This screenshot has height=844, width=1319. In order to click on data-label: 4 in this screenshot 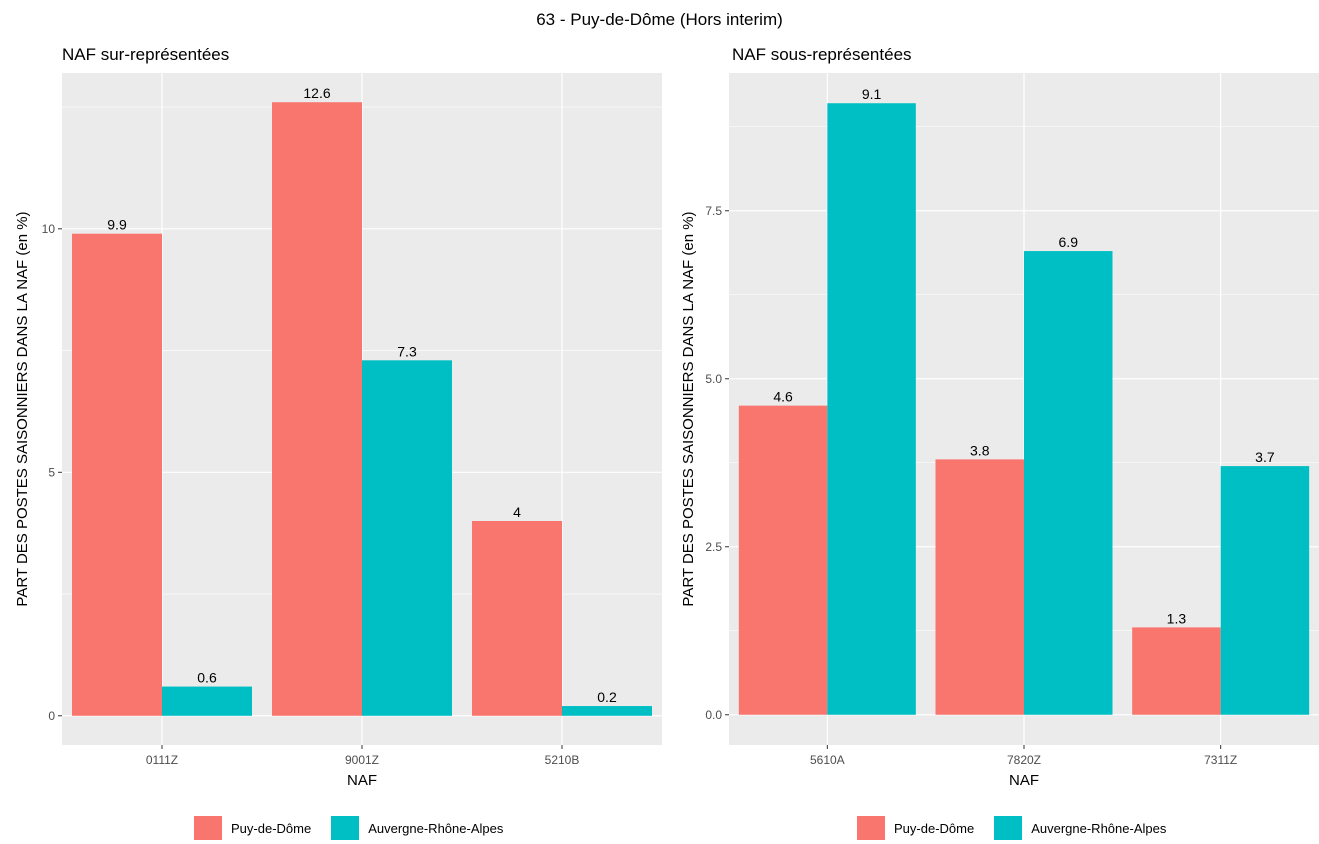, I will do `click(517, 512)`.